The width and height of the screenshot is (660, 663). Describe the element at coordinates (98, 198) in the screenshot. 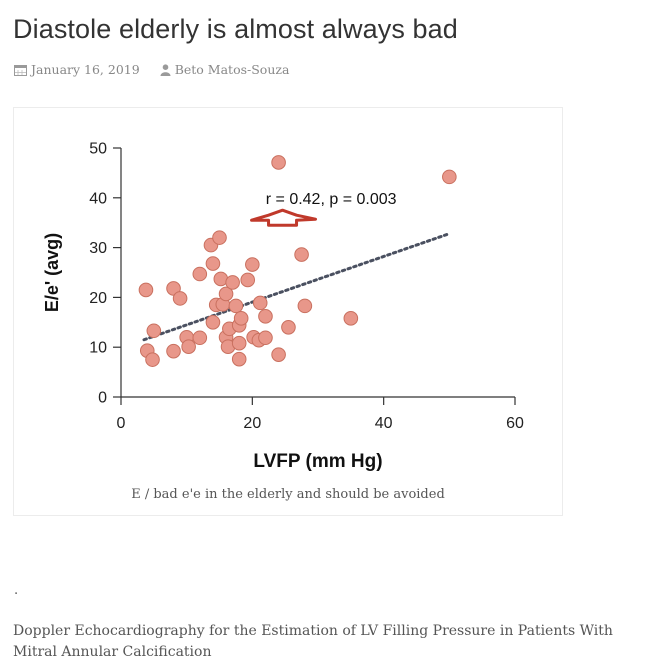

I see `y-tick-label: 40` at that location.